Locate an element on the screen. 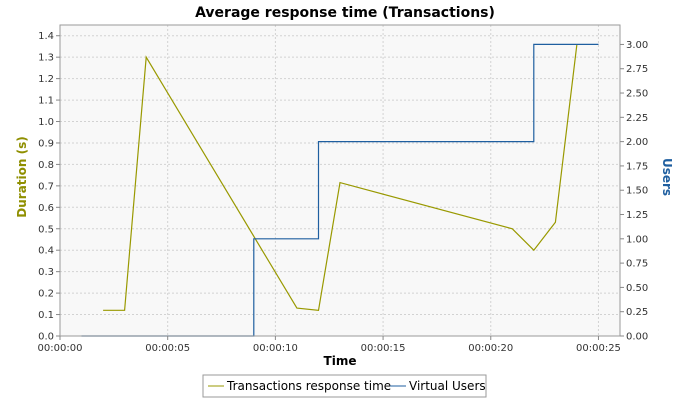 Image resolution: width=690 pixels, height=400 pixels. legend: Transactions response time Virtual Users is located at coordinates (344, 386).